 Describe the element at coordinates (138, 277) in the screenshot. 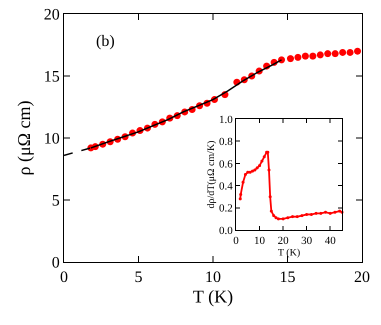

I see `x-tick-label: 5` at that location.